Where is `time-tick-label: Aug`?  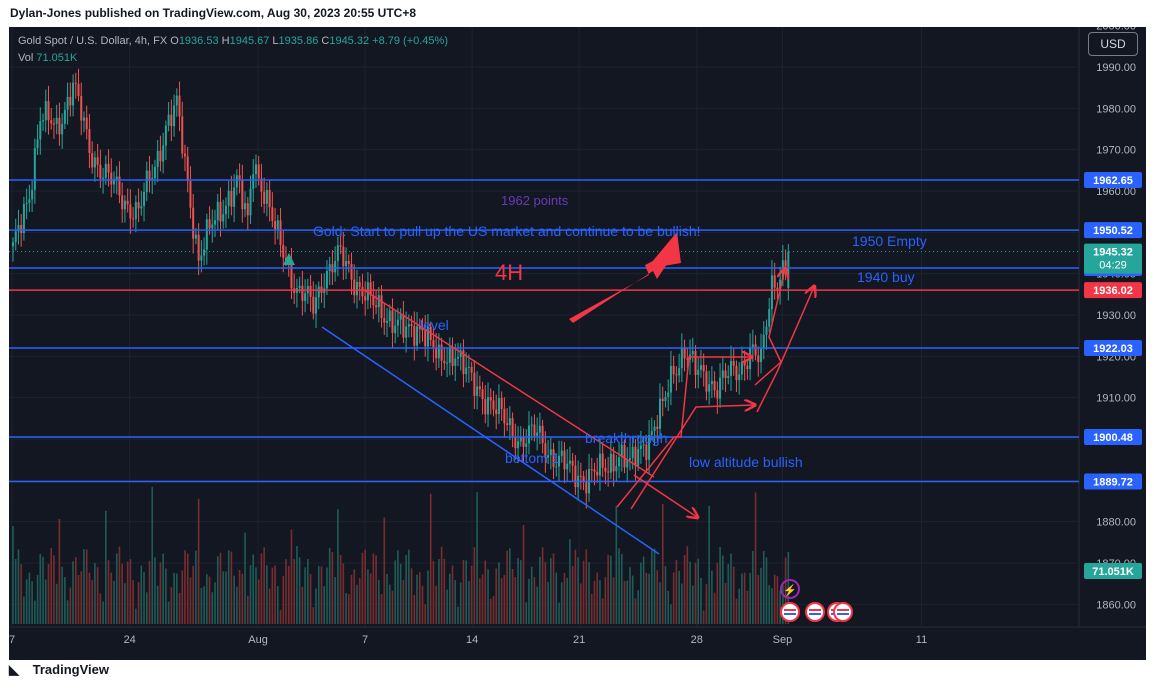 time-tick-label: Aug is located at coordinates (258, 640).